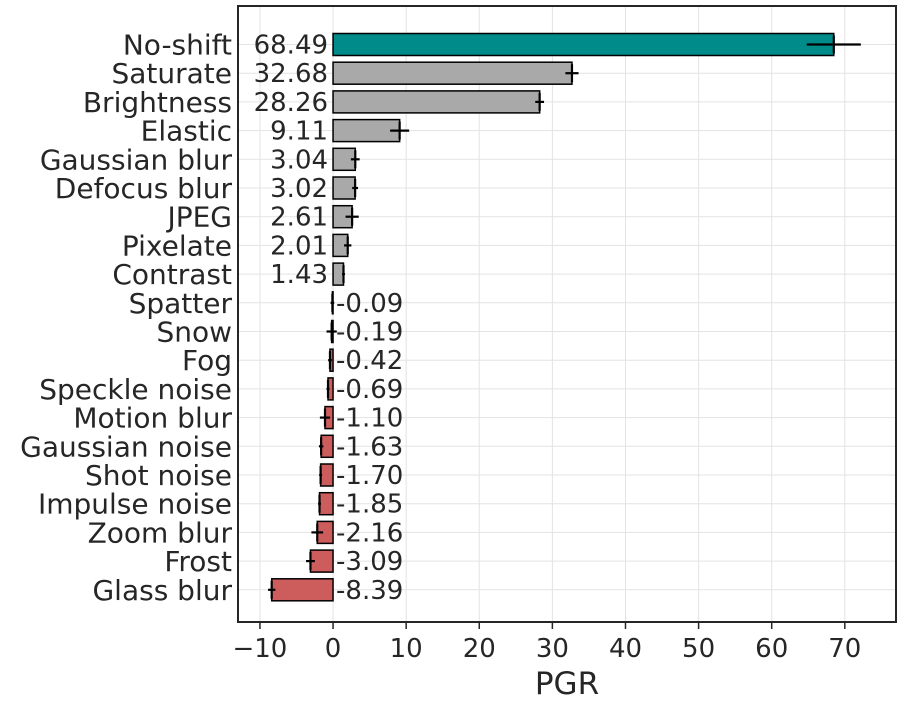  Describe the element at coordinates (369, 419) in the screenshot. I see `value-label: -1.10` at that location.